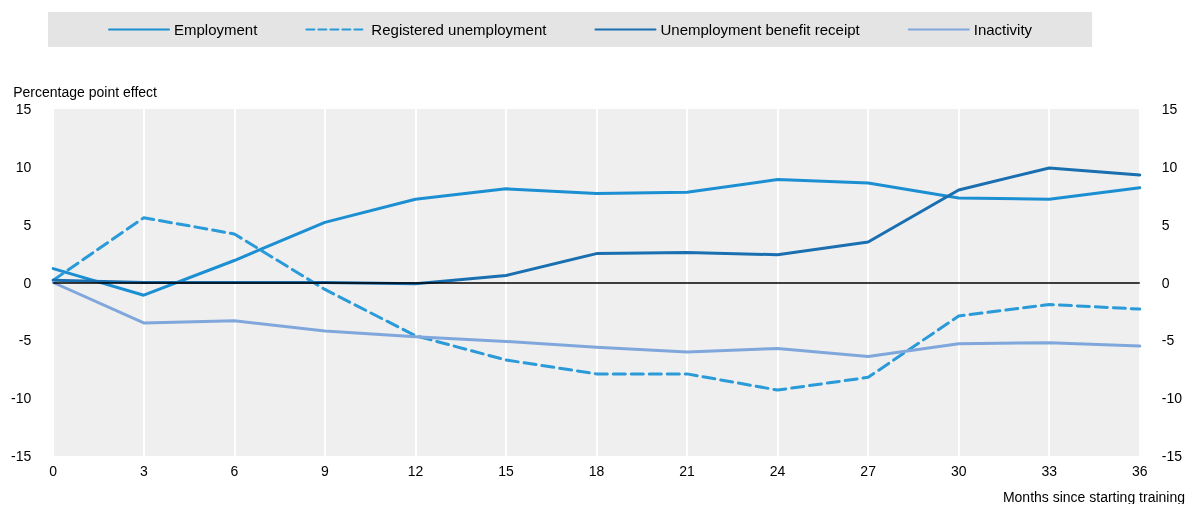  What do you see at coordinates (21, 398) in the screenshot?
I see `y-tick-label: -10` at bounding box center [21, 398].